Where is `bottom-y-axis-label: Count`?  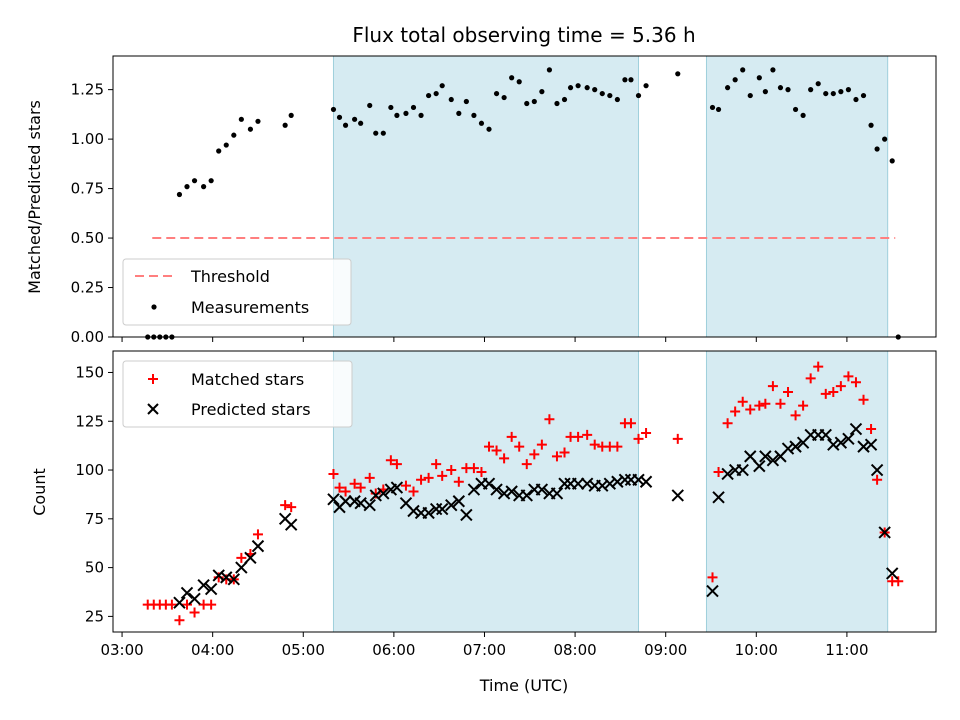
bottom-y-axis-label: Count is located at coordinates (39, 492).